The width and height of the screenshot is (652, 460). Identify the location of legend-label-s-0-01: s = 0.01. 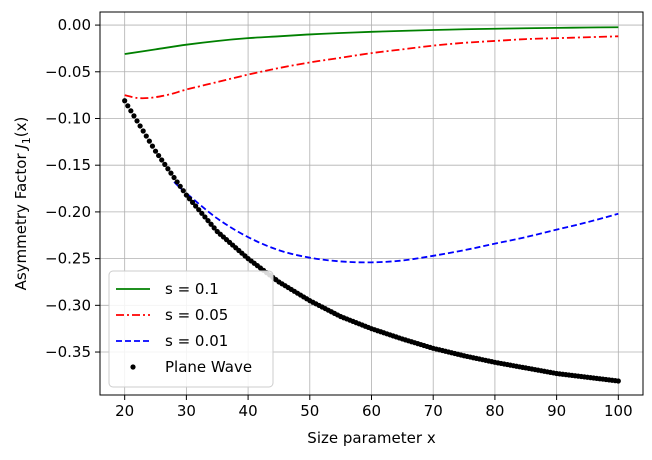
(196, 341).